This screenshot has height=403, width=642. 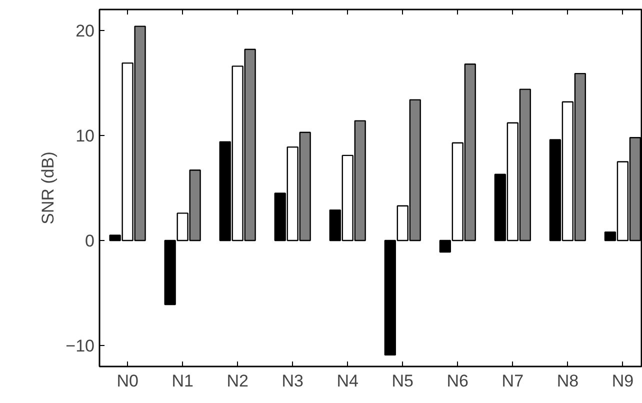 I want to click on x-tick-label: N1, so click(x=183, y=381).